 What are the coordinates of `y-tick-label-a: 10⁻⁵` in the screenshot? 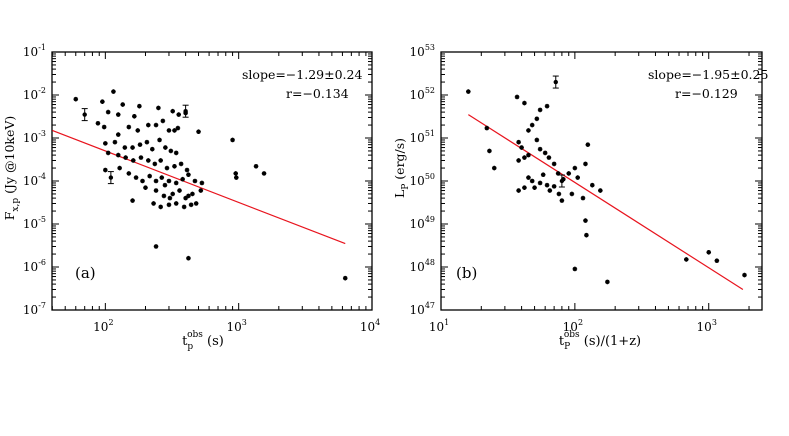 It's located at (34, 223).